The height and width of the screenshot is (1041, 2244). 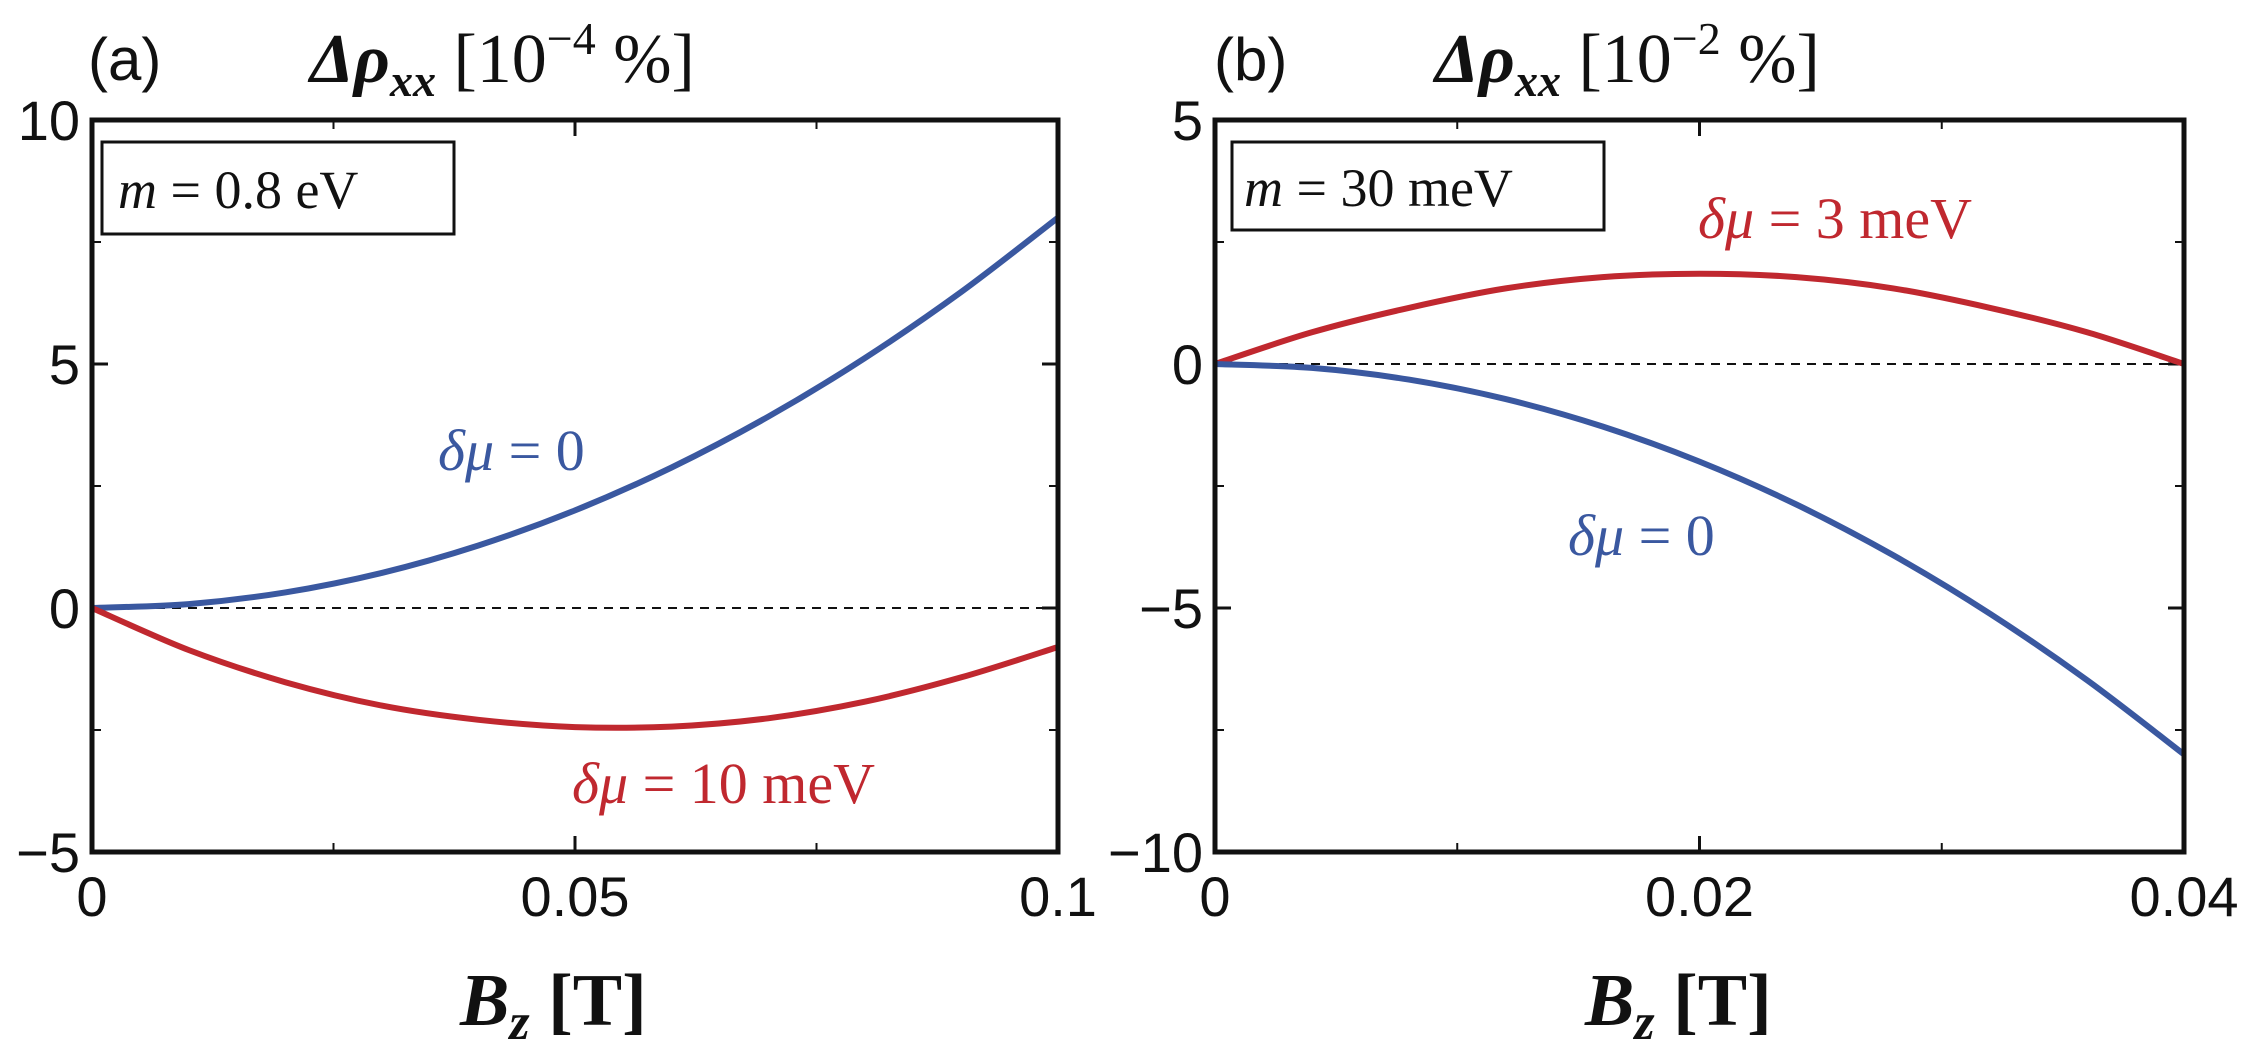 I want to click on panel-a-xtick-label: 0, so click(x=91, y=896).